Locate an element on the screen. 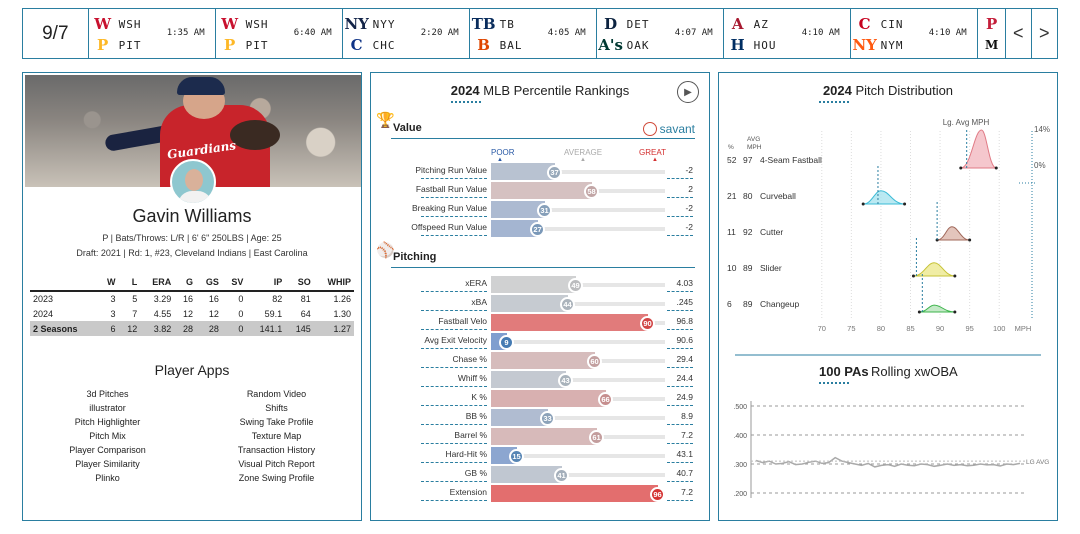 This screenshot has height=534, width=1080. game-card: TB TB B BAL 4:05 AM is located at coordinates (533, 33).